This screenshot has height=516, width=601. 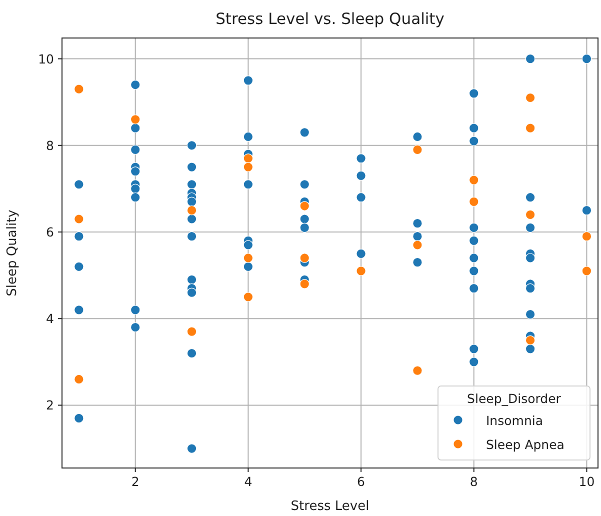 I want to click on y-axis-title: Sleep Quality, so click(x=12, y=252).